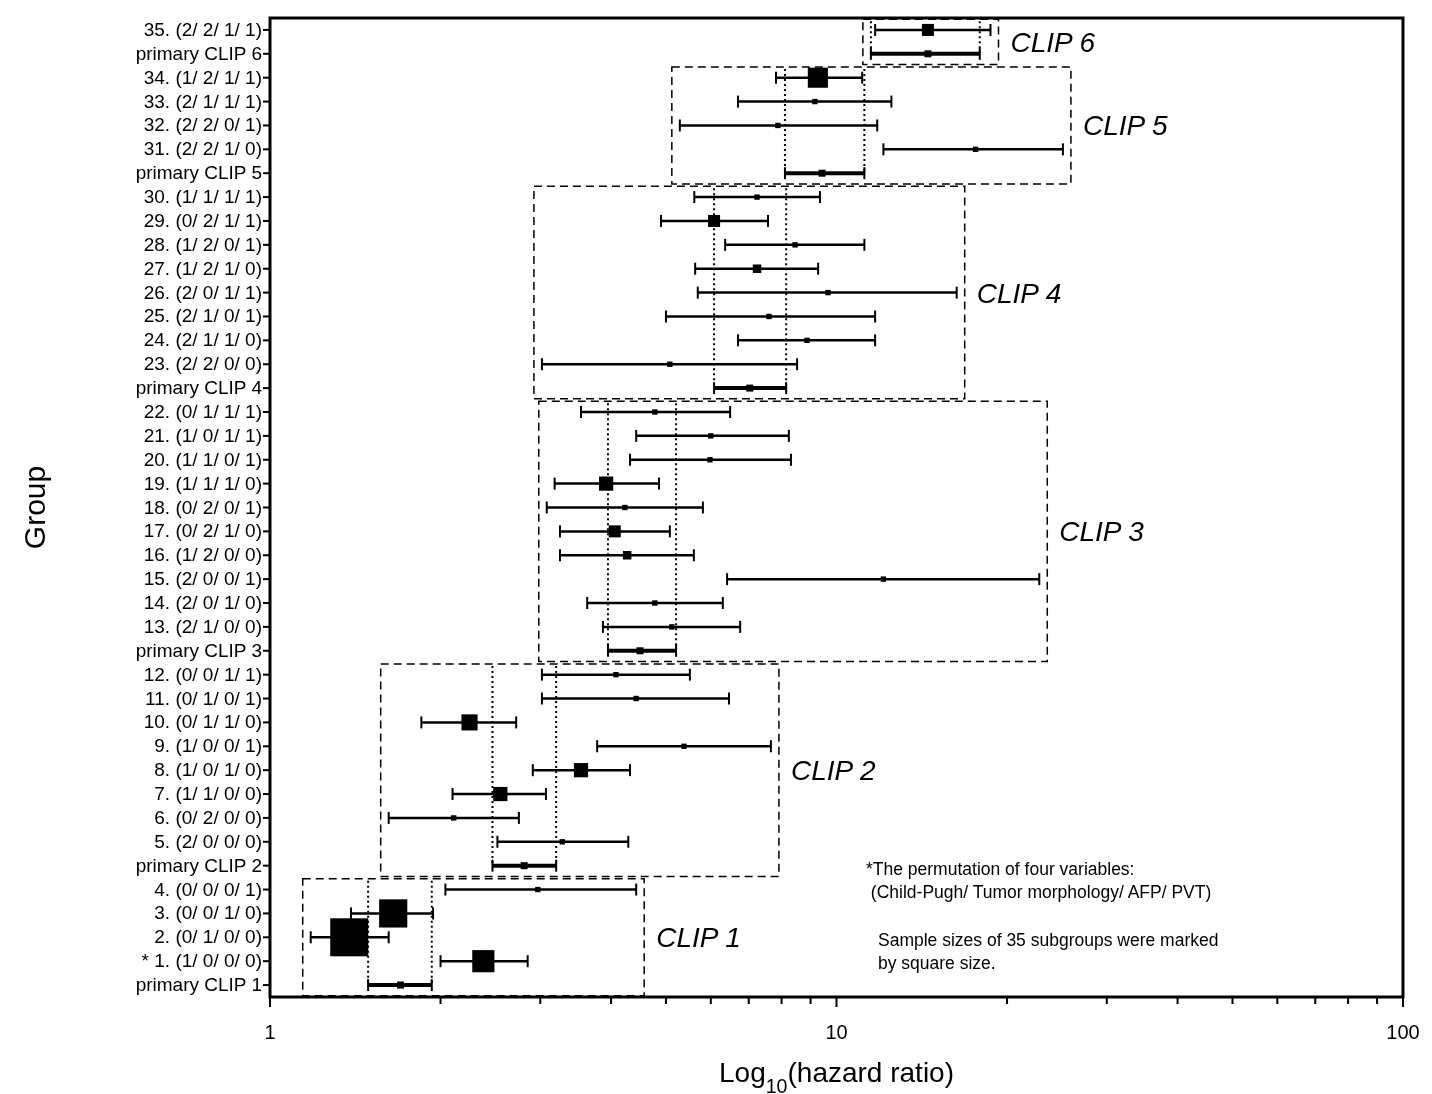  Describe the element at coordinates (202, 531) in the screenshot. I see `y-tick-label: 17. (0/ 2/ 1/ 0)` at that location.